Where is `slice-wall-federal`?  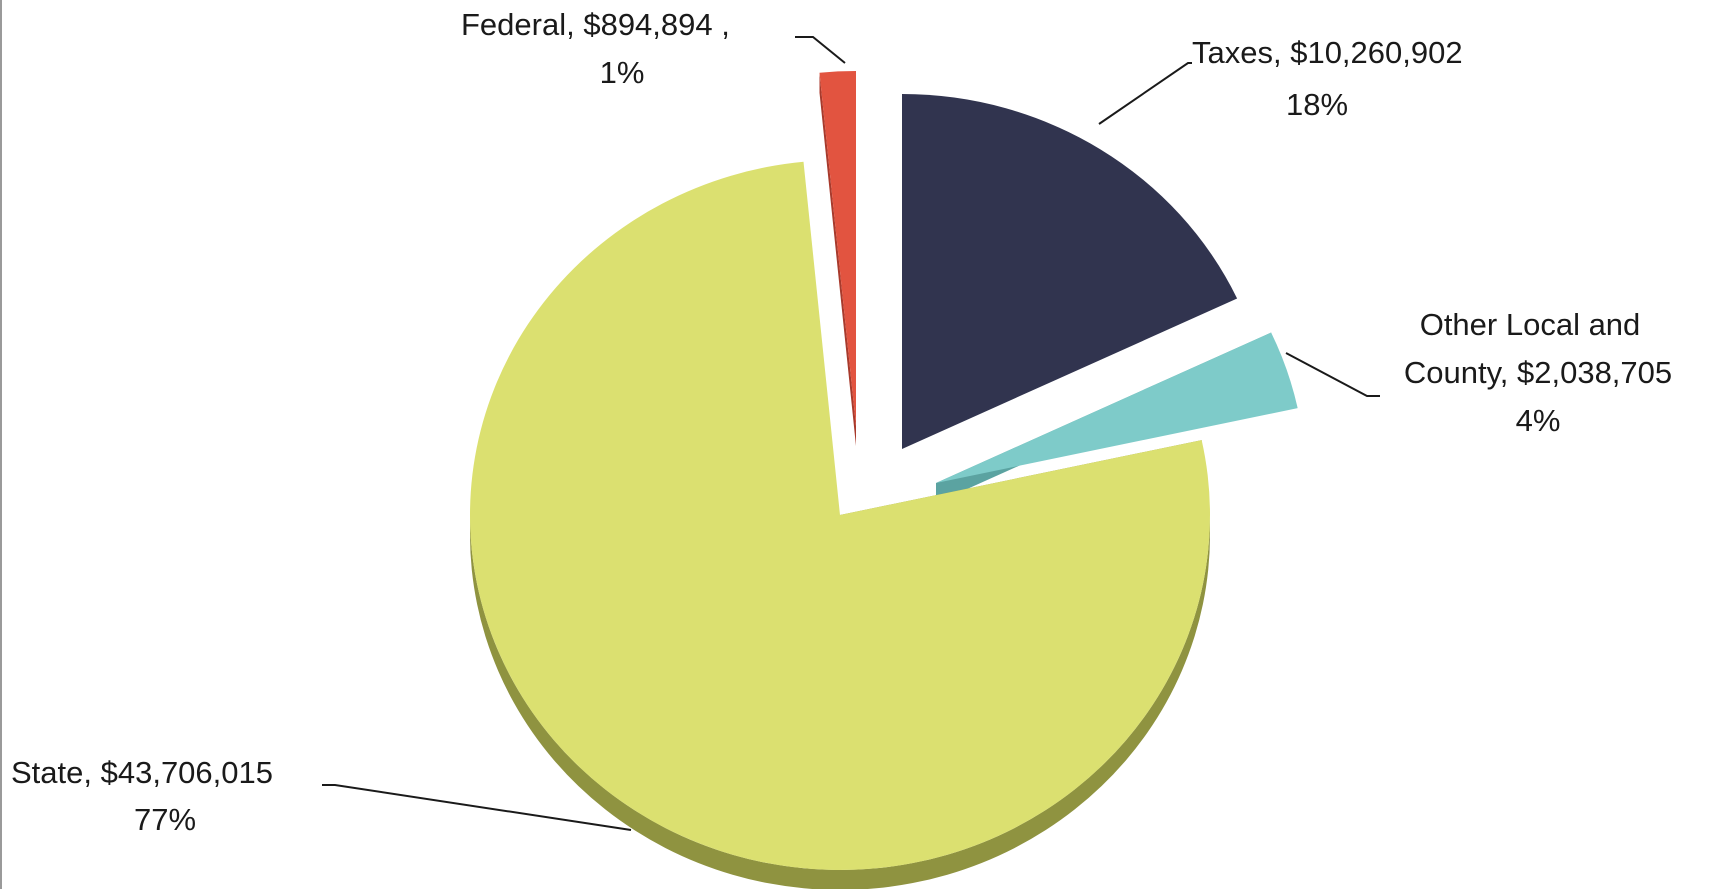
slice-wall-federal is located at coordinates (837, 259).